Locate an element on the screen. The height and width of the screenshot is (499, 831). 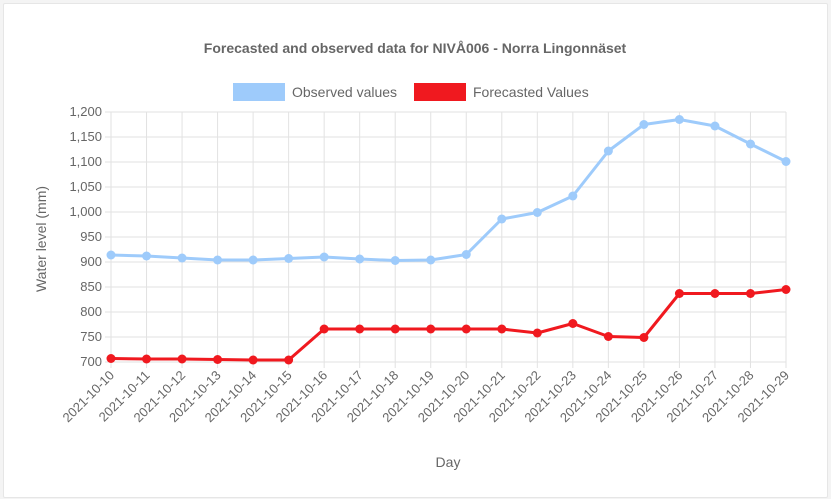
legend-label-forecasted: Forecasted Values is located at coordinates (531, 92).